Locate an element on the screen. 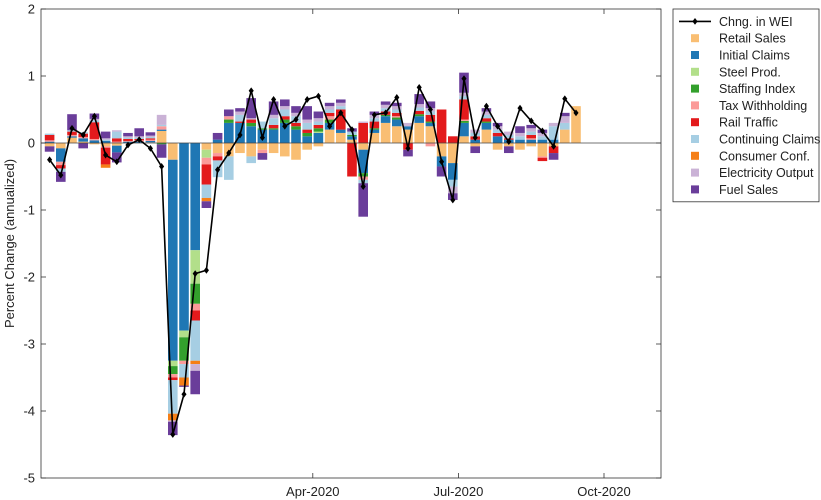  legend-label: Chng. in WEI is located at coordinates (756, 22).